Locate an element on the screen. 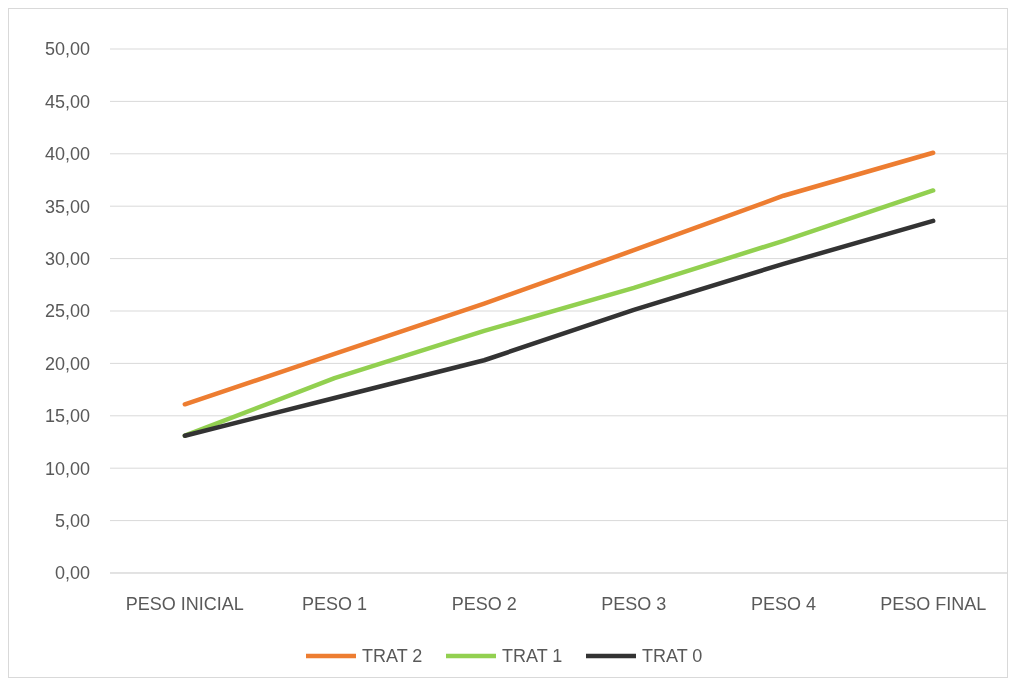 Image resolution: width=1016 pixels, height=679 pixels. x-tick-label: PESO 2 is located at coordinates (484, 604).